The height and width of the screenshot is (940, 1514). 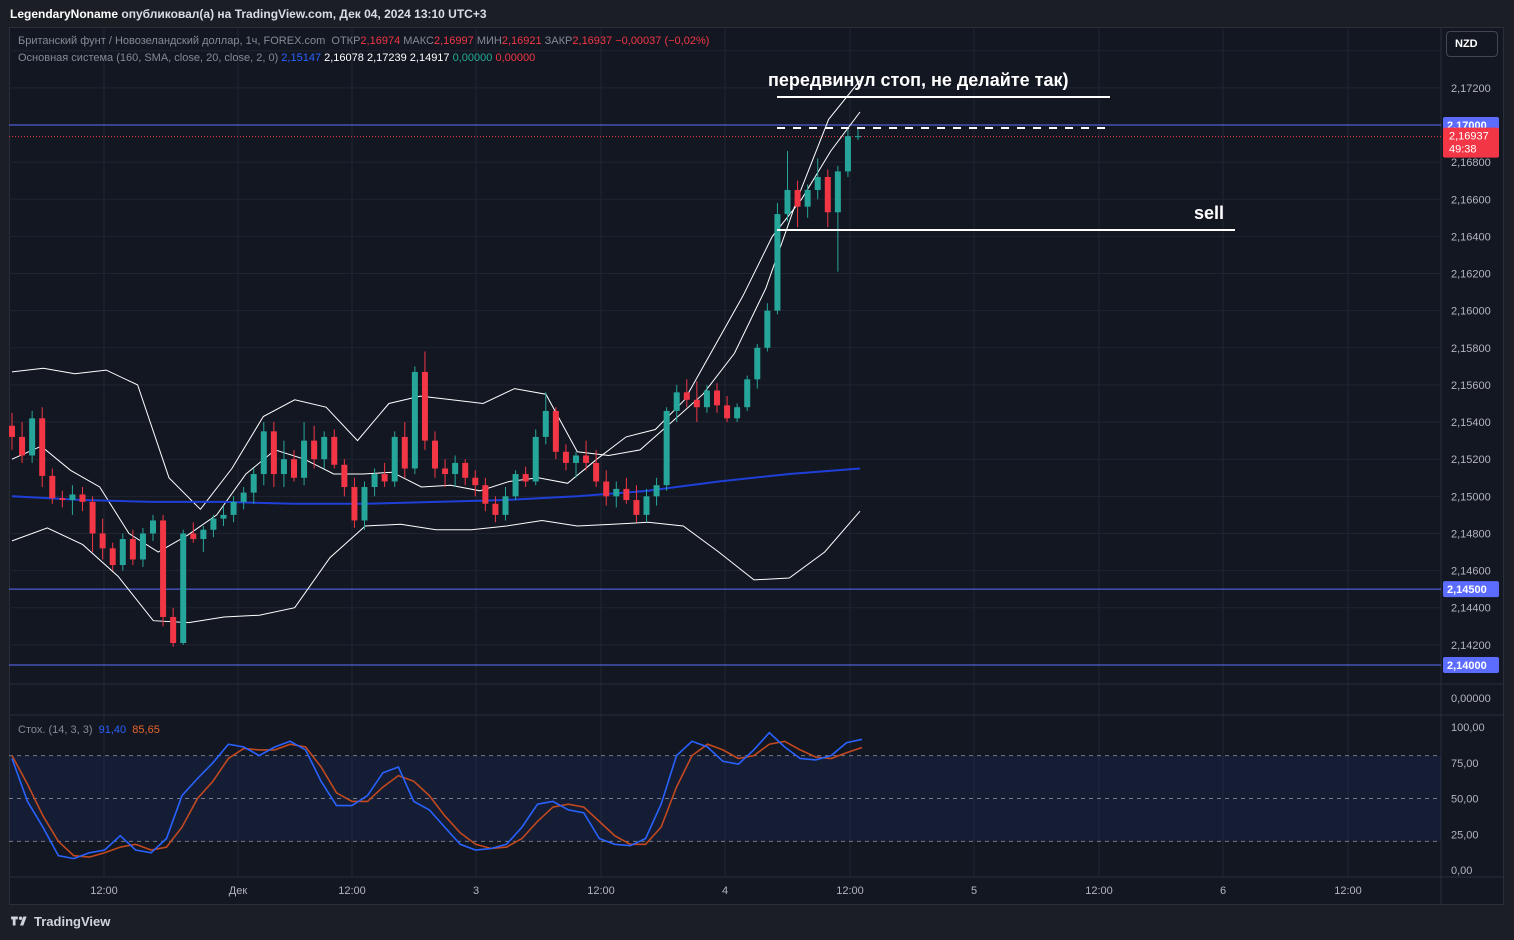 What do you see at coordinates (515, 58) in the screenshot?
I see `indicator-value-6: 0,00000` at bounding box center [515, 58].